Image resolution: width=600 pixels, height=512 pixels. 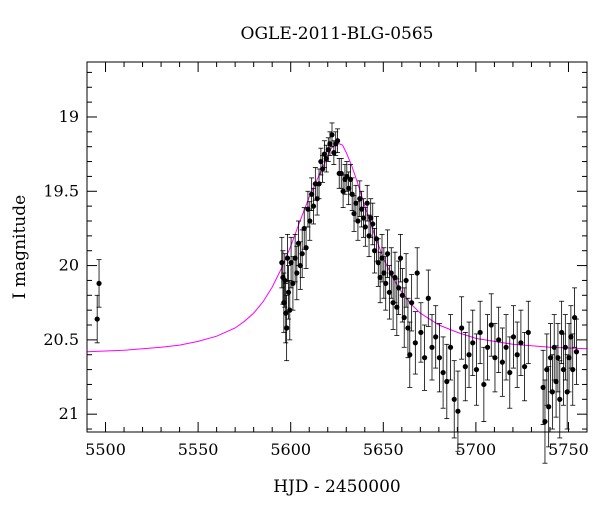 I want to click on x-tick-label: 5500, so click(x=105, y=449).